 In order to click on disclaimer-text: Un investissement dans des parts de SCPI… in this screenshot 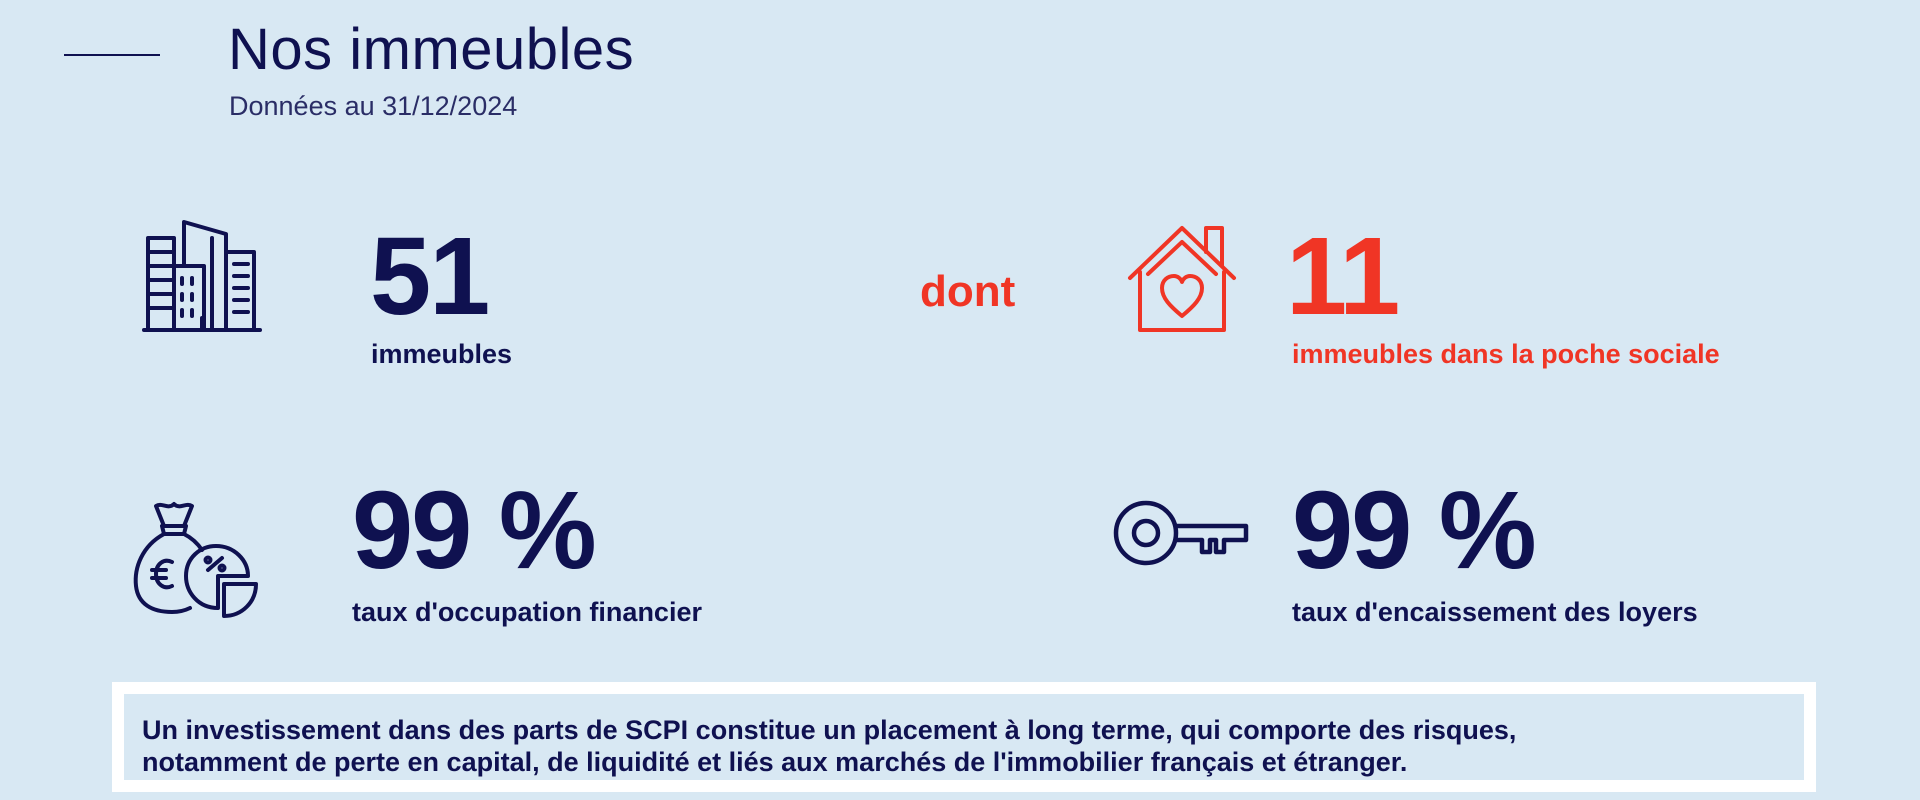, I will do `click(964, 737)`.